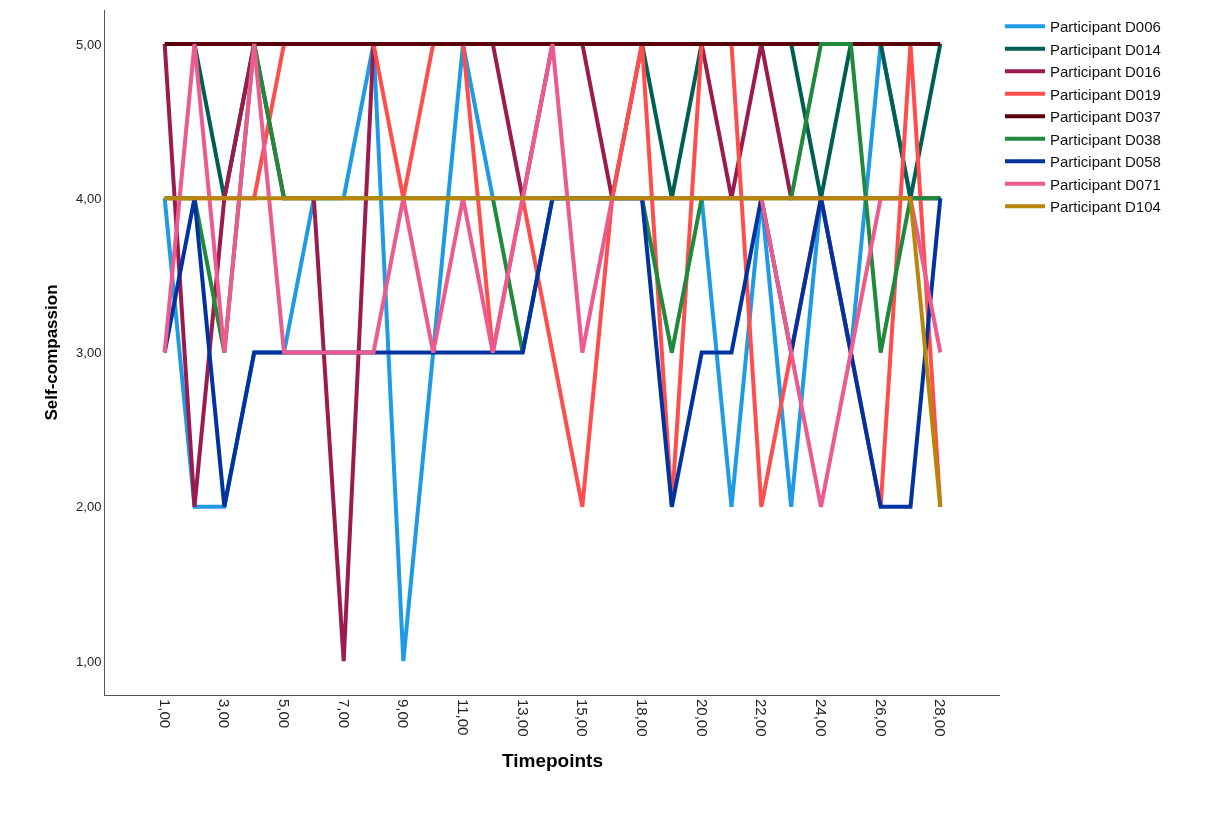 This screenshot has height=827, width=1225. I want to click on legend-label: Participant D037, so click(1105, 117).